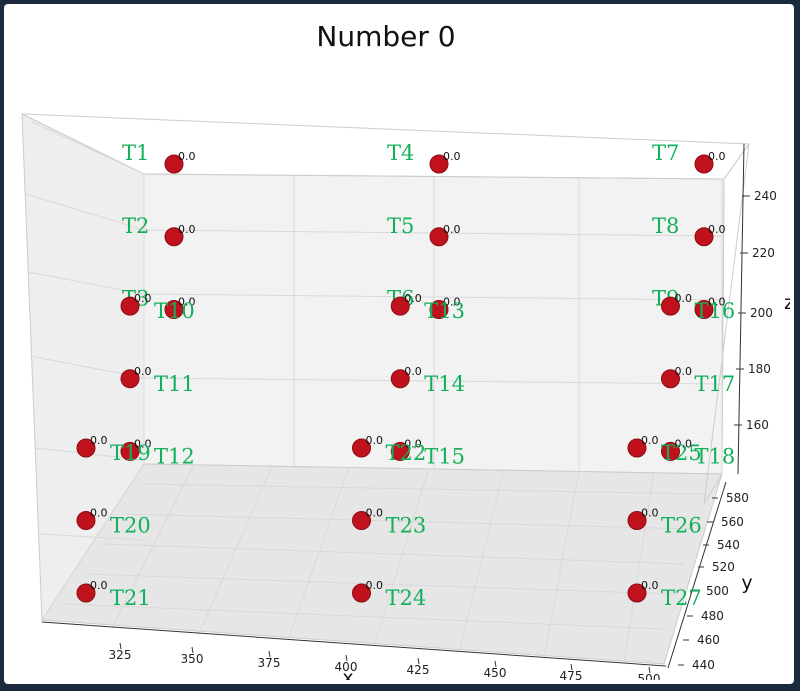 The width and height of the screenshot is (800, 691). Describe the element at coordinates (406, 526) in the screenshot. I see `point-label: T23` at that location.